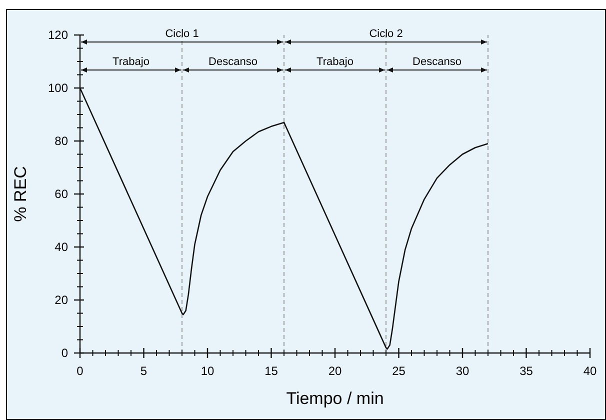 This screenshot has height=420, width=606. What do you see at coordinates (182, 34) in the screenshot?
I see `annotation: Ciclo 1` at bounding box center [182, 34].